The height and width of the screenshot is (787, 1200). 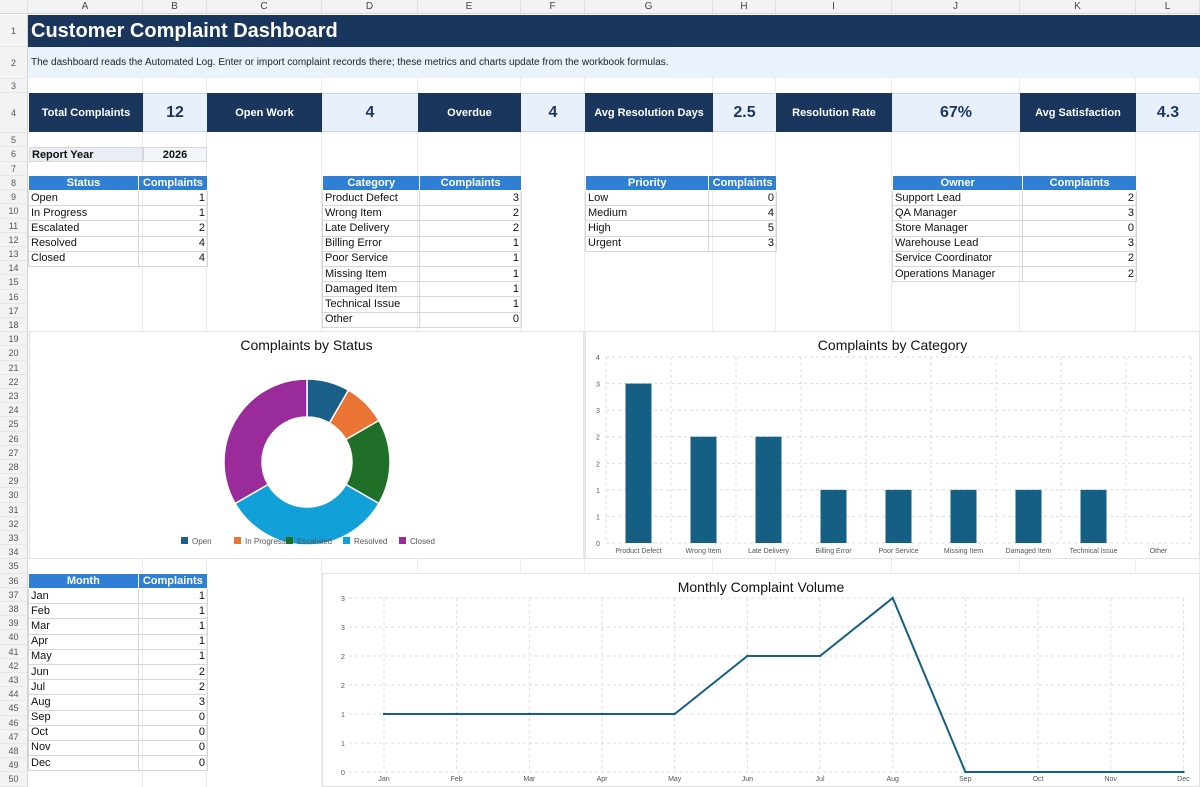 I want to click on column-header-C: C, so click(x=264, y=7).